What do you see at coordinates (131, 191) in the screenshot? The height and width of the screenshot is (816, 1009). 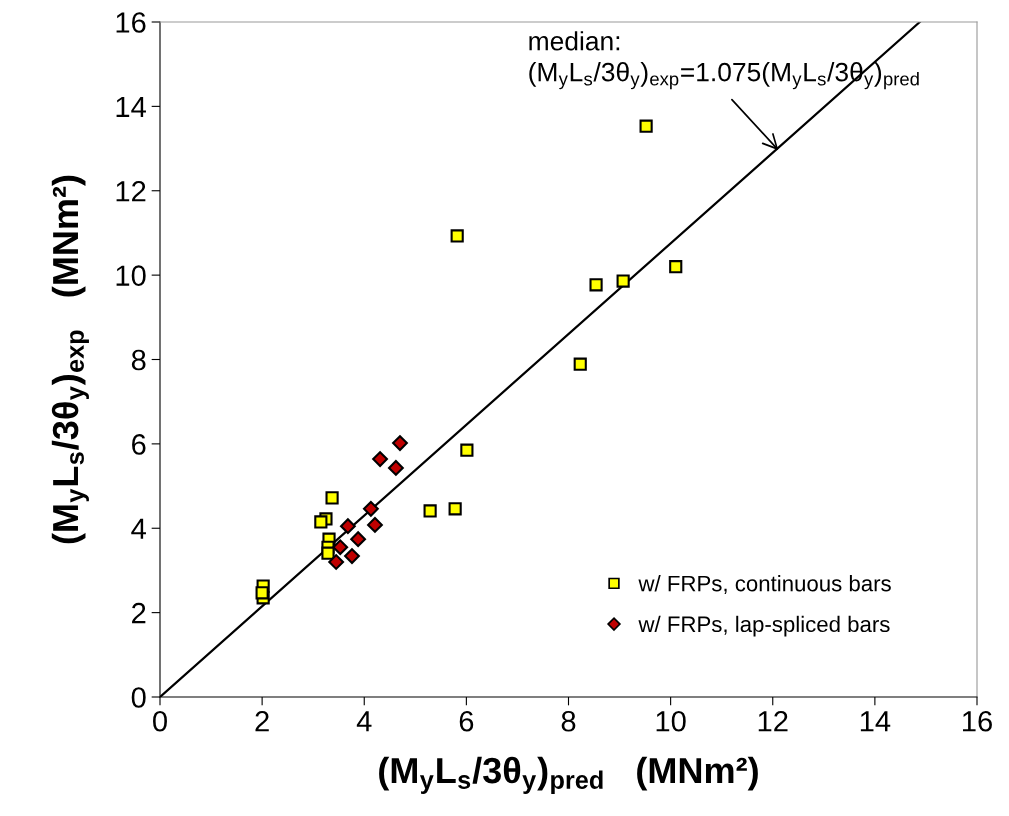 I see `y-tick-label: 12` at bounding box center [131, 191].